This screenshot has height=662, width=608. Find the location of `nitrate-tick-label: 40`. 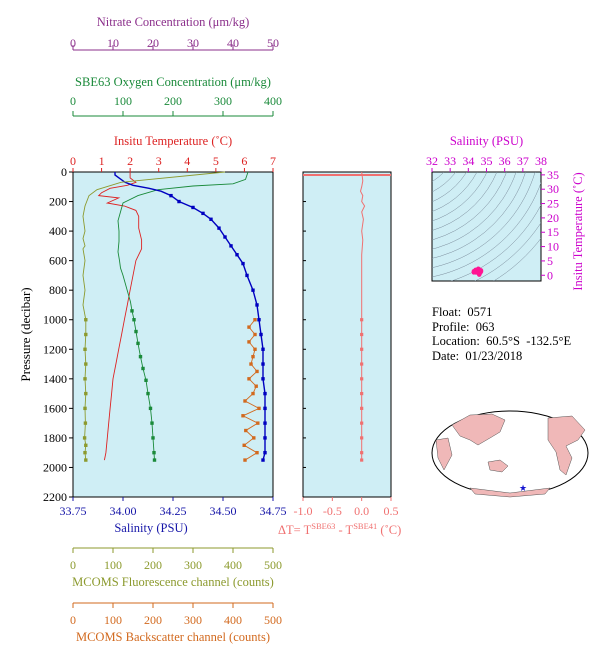

nitrate-tick-label: 40 is located at coordinates (233, 43).